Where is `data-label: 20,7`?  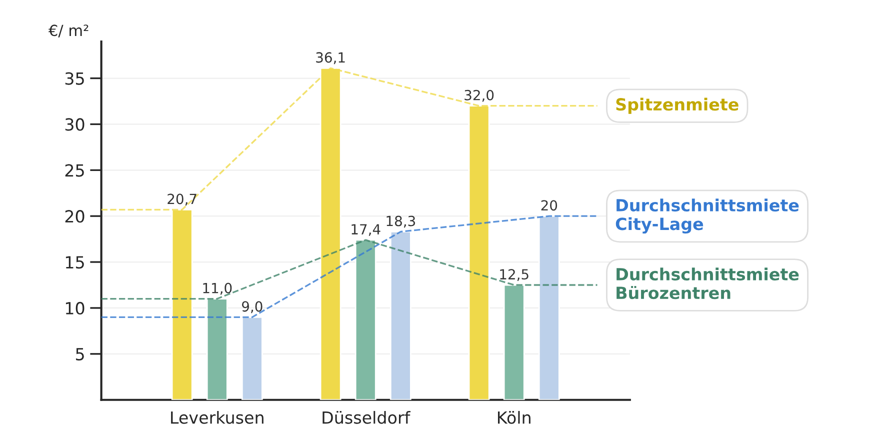 data-label: 20,7 is located at coordinates (182, 200).